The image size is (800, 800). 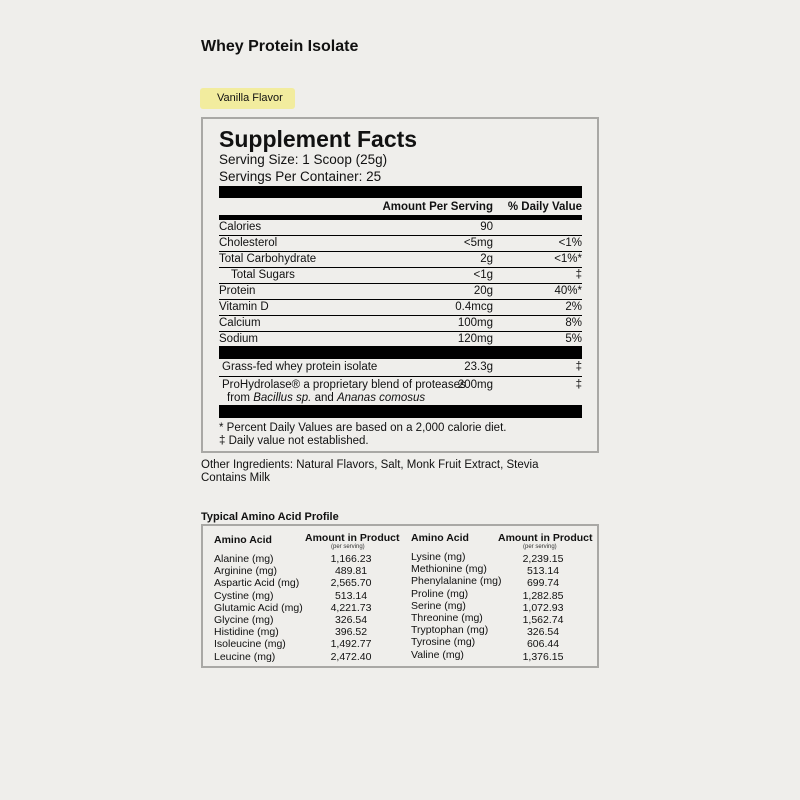 I want to click on amino-name: Isoleucine (mg), so click(x=250, y=644).